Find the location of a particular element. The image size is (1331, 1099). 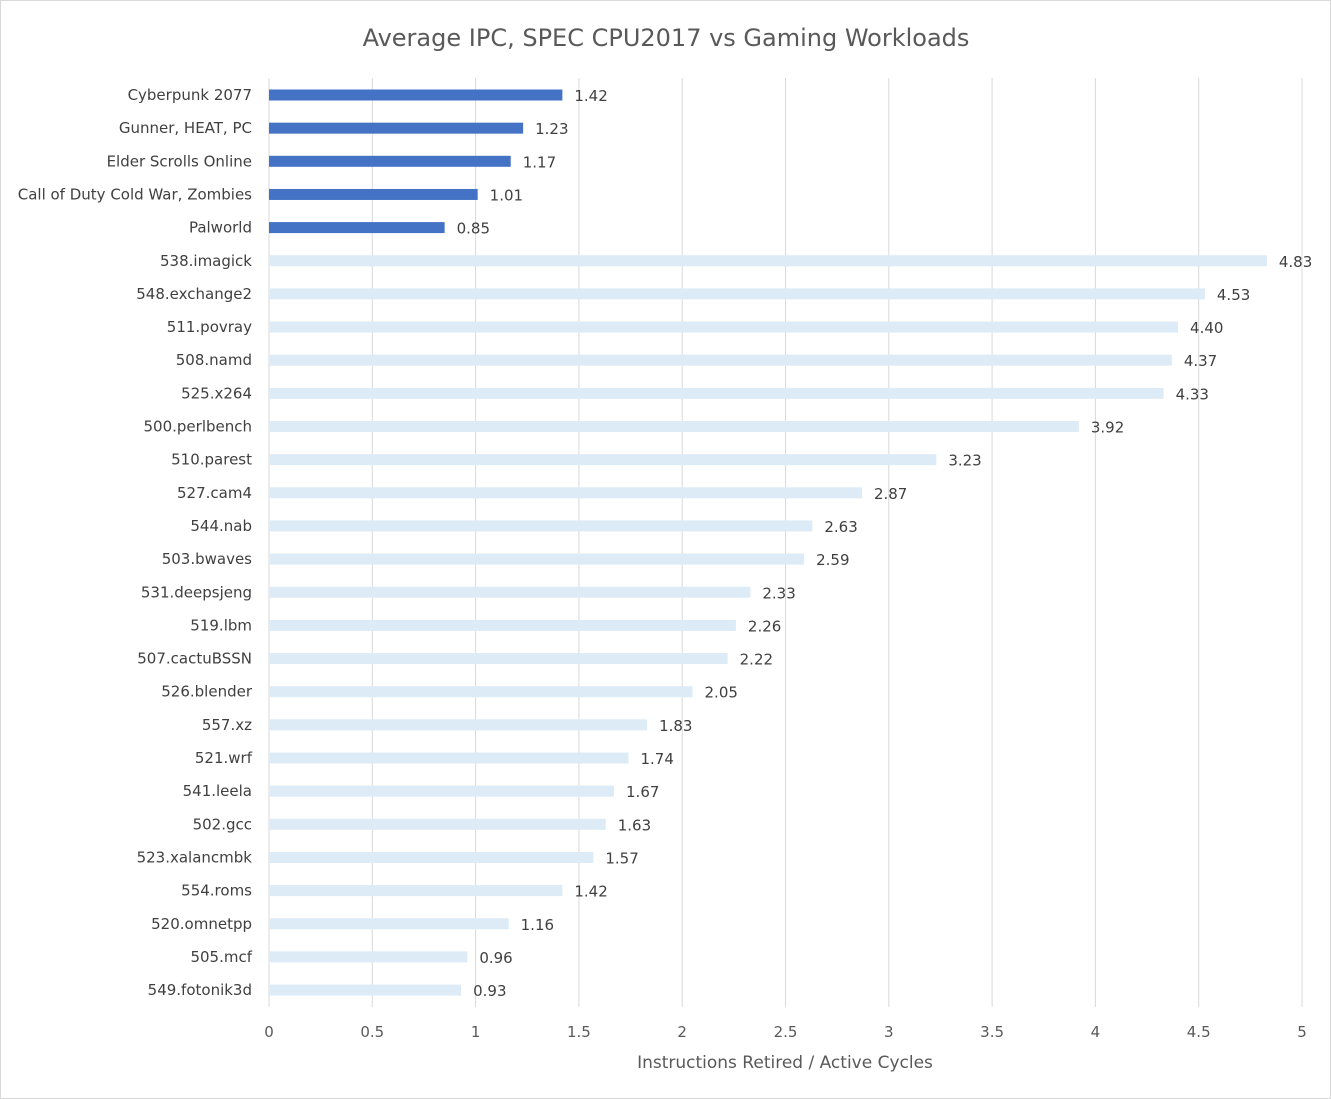

category-label: Call of Duty Cold War, Zombies is located at coordinates (135, 194).